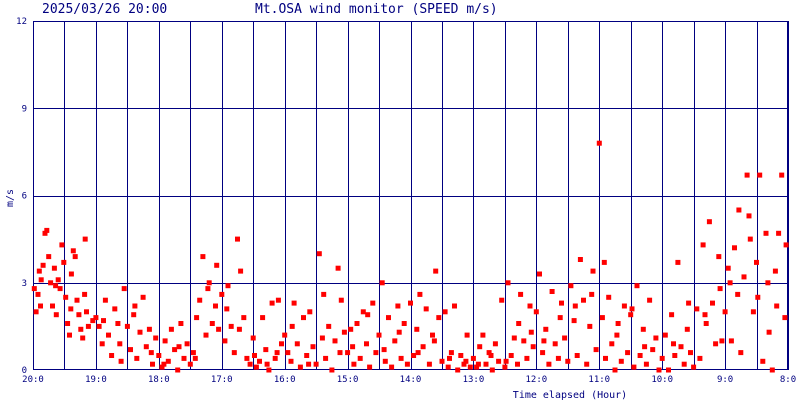  Describe the element at coordinates (411, 380) in the screenshot. I see `x-tick-label: 14:0` at that location.